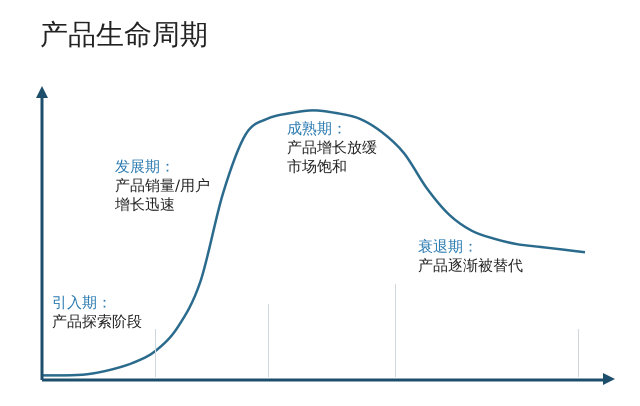 The width and height of the screenshot is (640, 406). I want to click on annotation: 产品增长放缓市场饱和, so click(332, 157).